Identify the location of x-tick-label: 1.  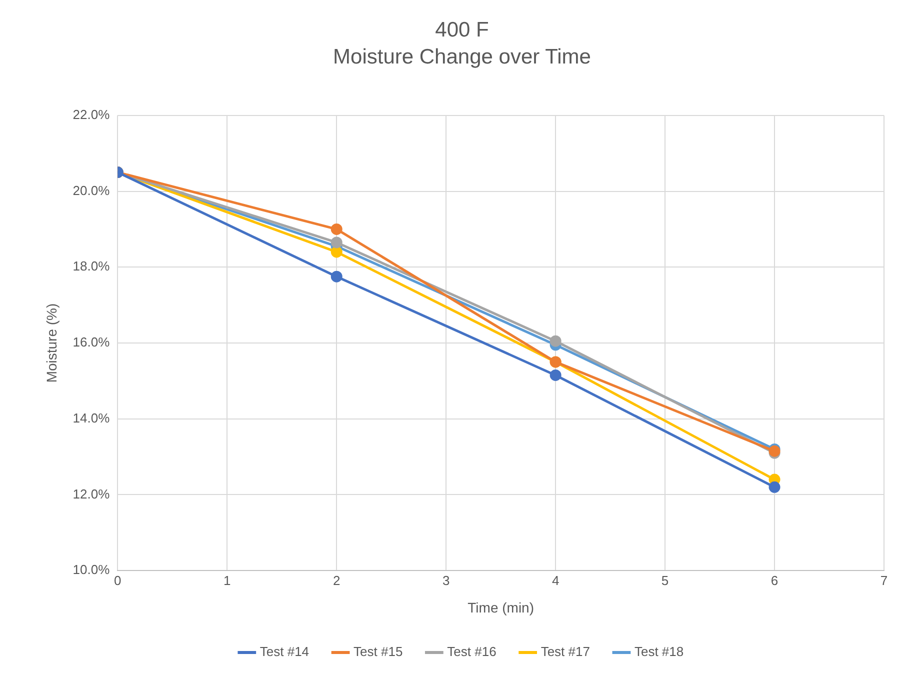
(227, 580).